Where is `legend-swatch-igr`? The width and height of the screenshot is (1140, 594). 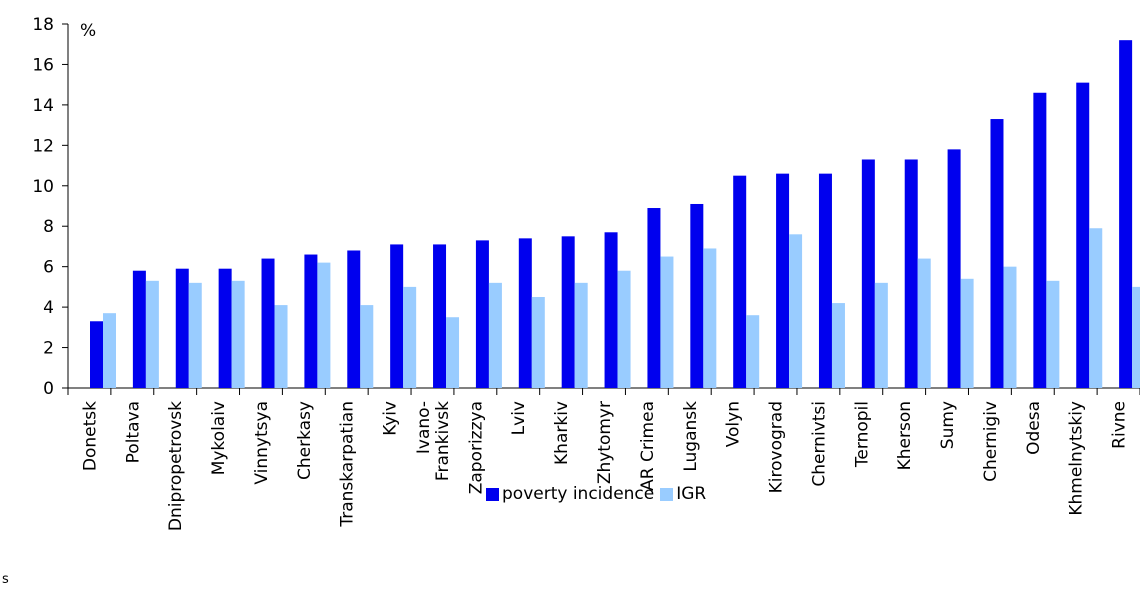 legend-swatch-igr is located at coordinates (667, 494).